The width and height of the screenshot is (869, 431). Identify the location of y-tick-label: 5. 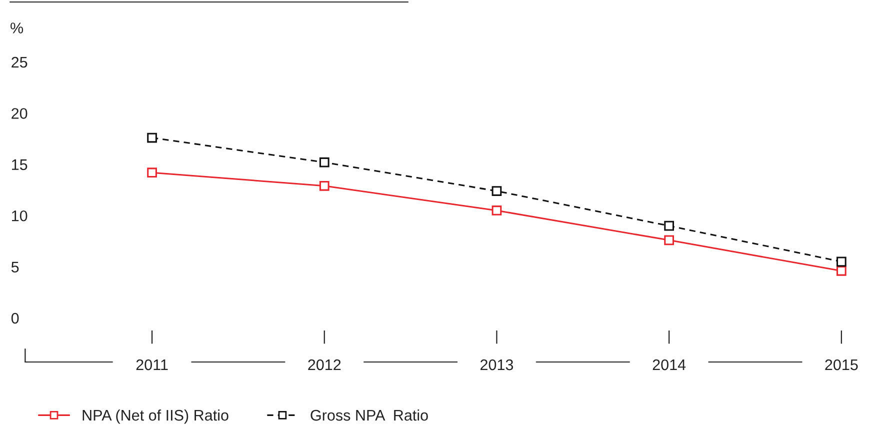
(15, 267).